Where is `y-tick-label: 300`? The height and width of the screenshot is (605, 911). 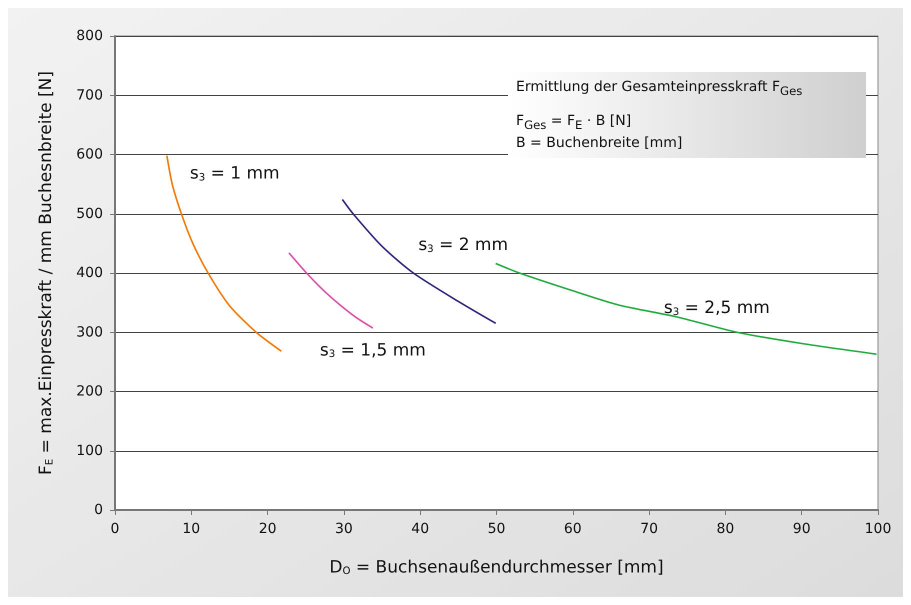 y-tick-label: 300 is located at coordinates (89, 332).